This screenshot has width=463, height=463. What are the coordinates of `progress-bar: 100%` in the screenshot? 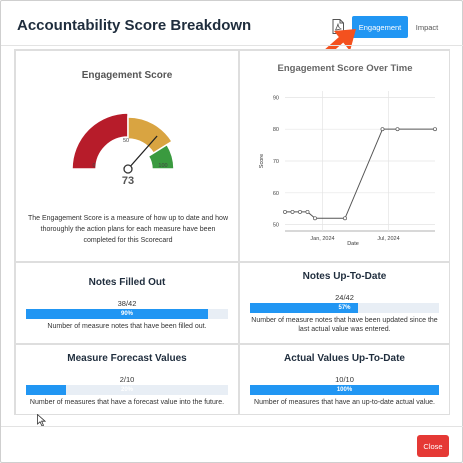 It's located at (344, 390).